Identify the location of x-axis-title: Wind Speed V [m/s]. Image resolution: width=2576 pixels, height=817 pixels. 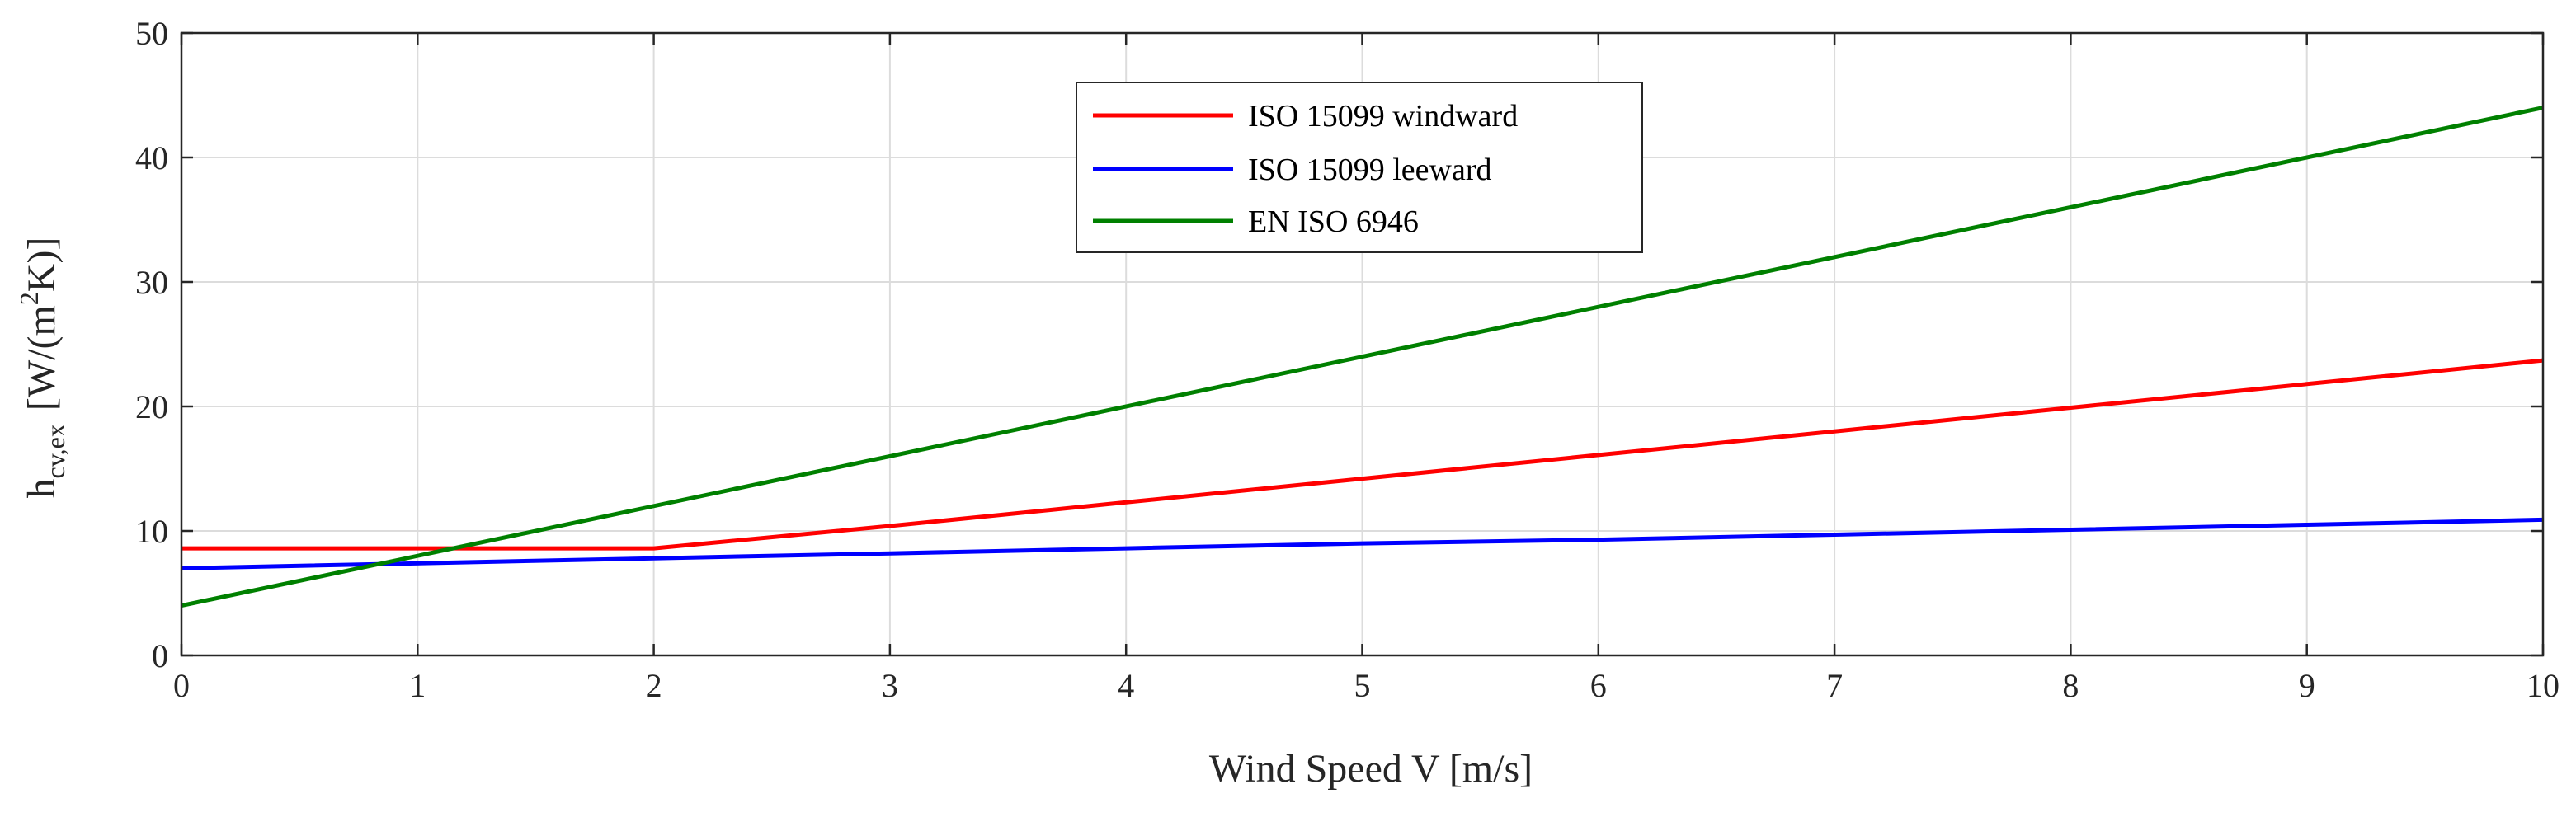
(1371, 769).